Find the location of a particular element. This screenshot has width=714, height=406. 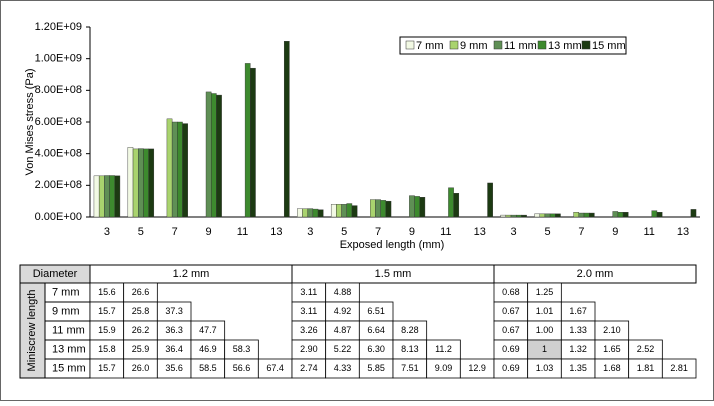

cell-value: 1.25 is located at coordinates (545, 292).